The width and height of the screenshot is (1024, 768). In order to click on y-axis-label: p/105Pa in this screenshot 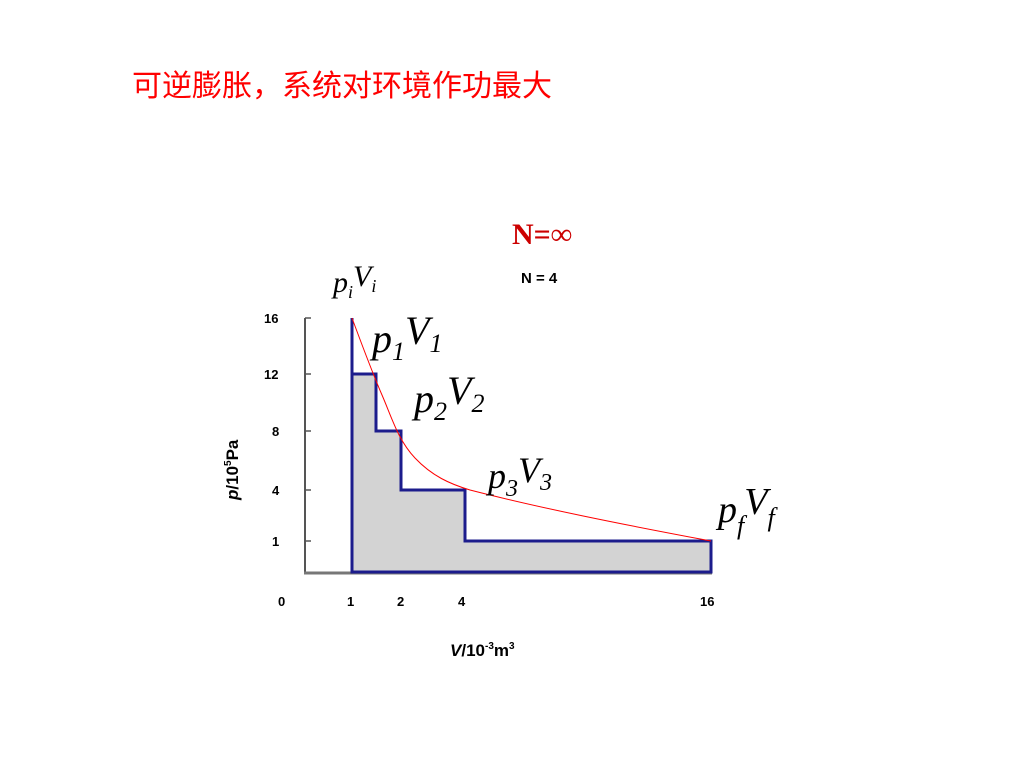, I will do `click(232, 470)`.